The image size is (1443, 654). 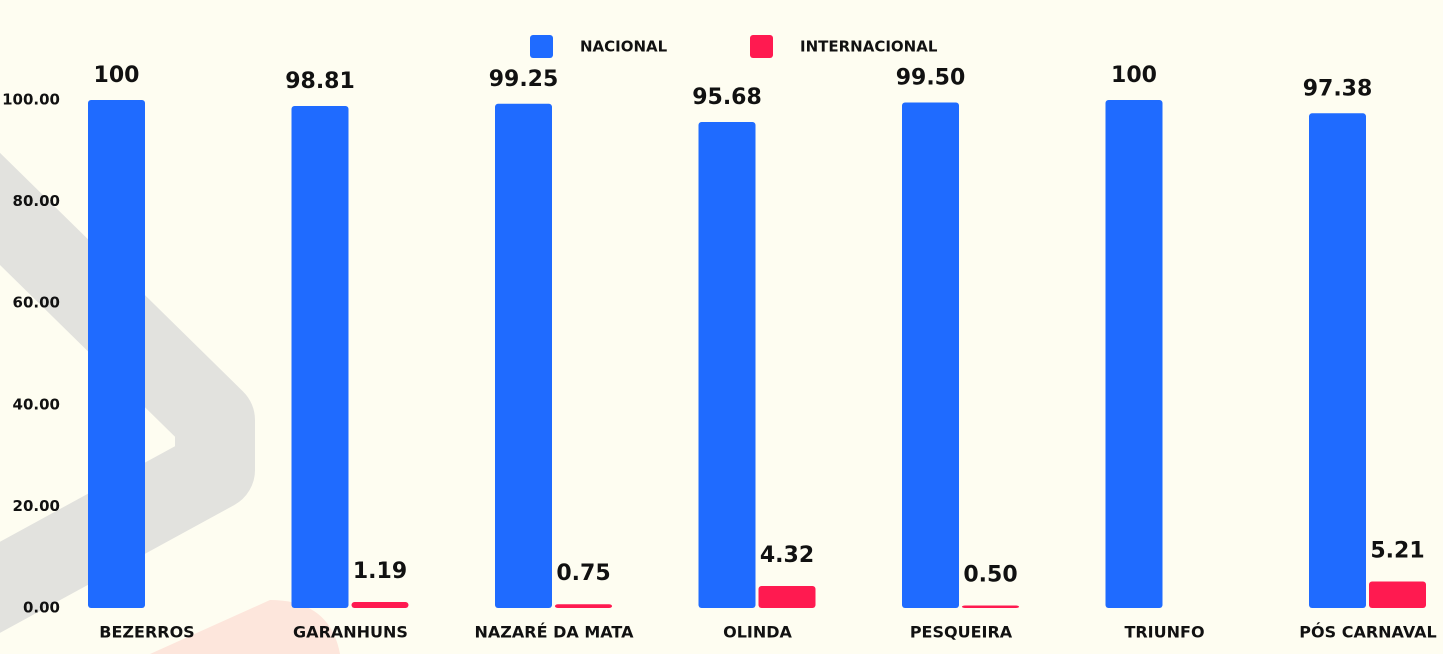 What do you see at coordinates (31, 100) in the screenshot?
I see `y-tick-label: 100.00` at bounding box center [31, 100].